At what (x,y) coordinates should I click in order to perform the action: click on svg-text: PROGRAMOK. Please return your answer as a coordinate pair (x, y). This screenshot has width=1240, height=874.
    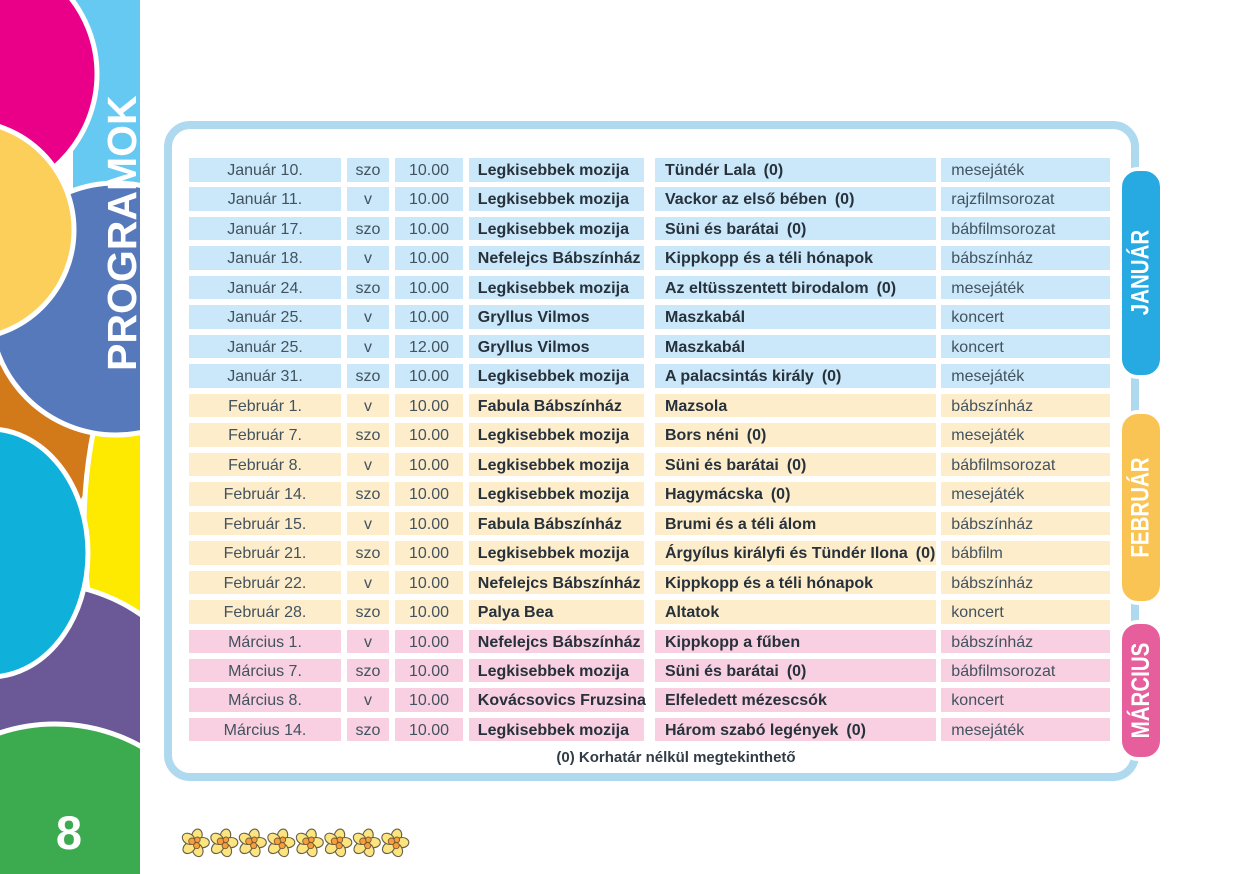
    Looking at the image, I should click on (122, 233).